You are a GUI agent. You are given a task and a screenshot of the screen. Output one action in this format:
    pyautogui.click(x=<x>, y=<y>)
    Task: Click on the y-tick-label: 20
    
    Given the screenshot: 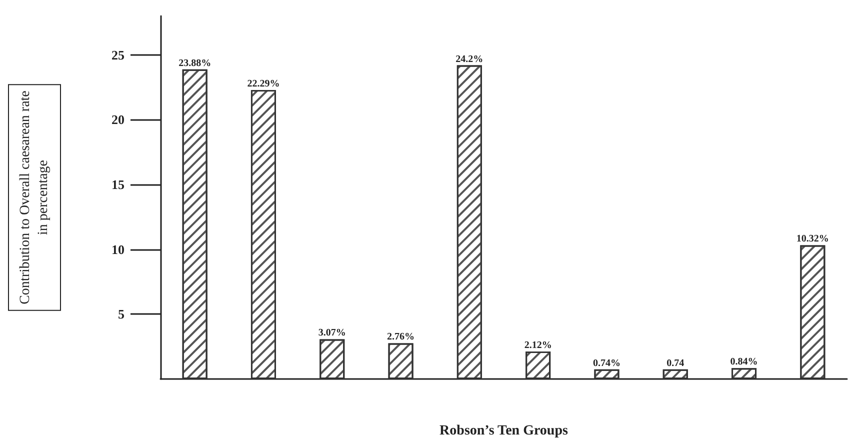 What is the action you would take?
    pyautogui.click(x=118, y=120)
    